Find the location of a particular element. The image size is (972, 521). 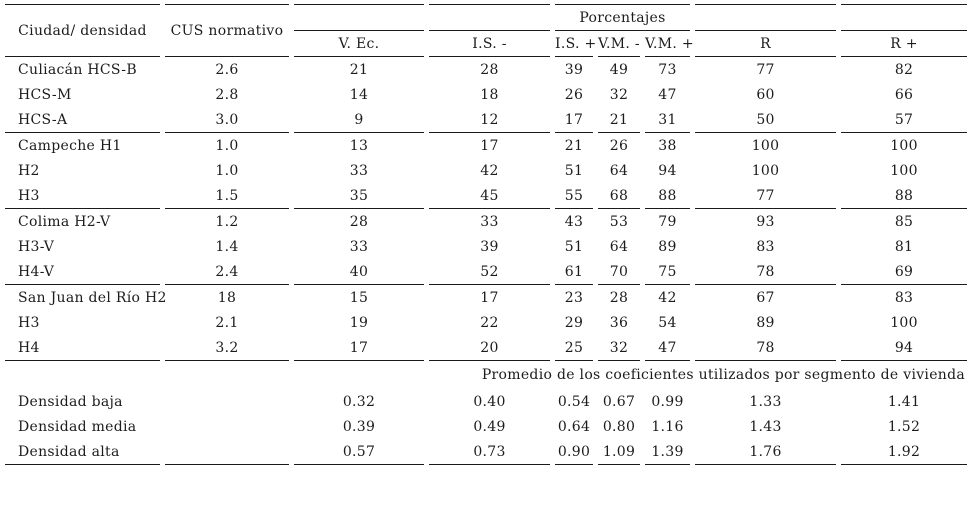

cell-vm-minus: 26 is located at coordinates (619, 145).